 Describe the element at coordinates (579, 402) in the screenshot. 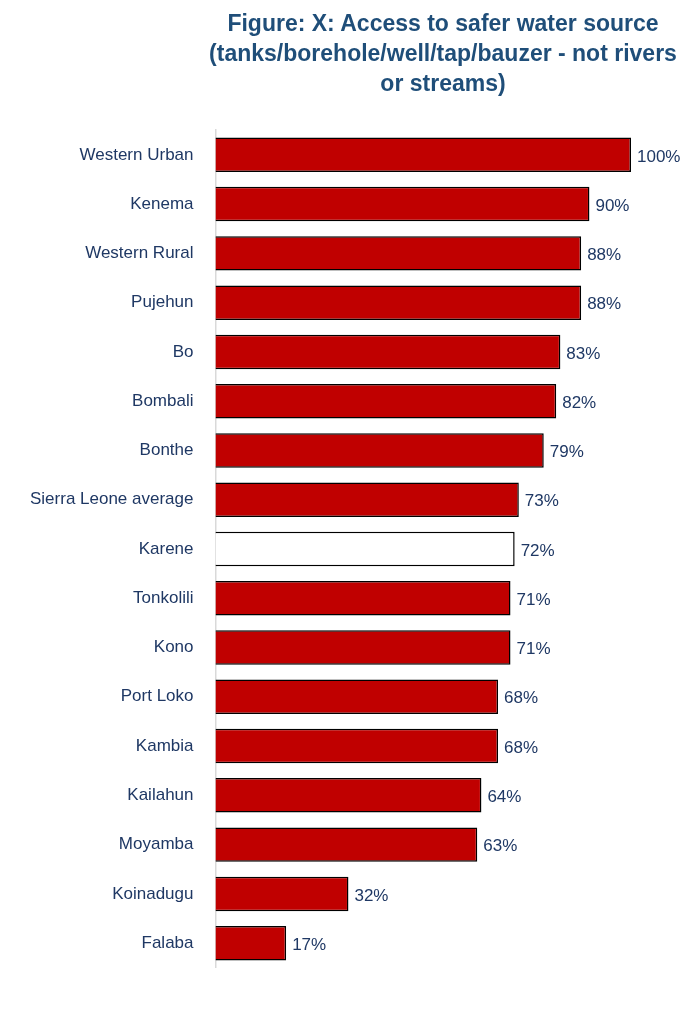

I see `data-label: 82%` at that location.